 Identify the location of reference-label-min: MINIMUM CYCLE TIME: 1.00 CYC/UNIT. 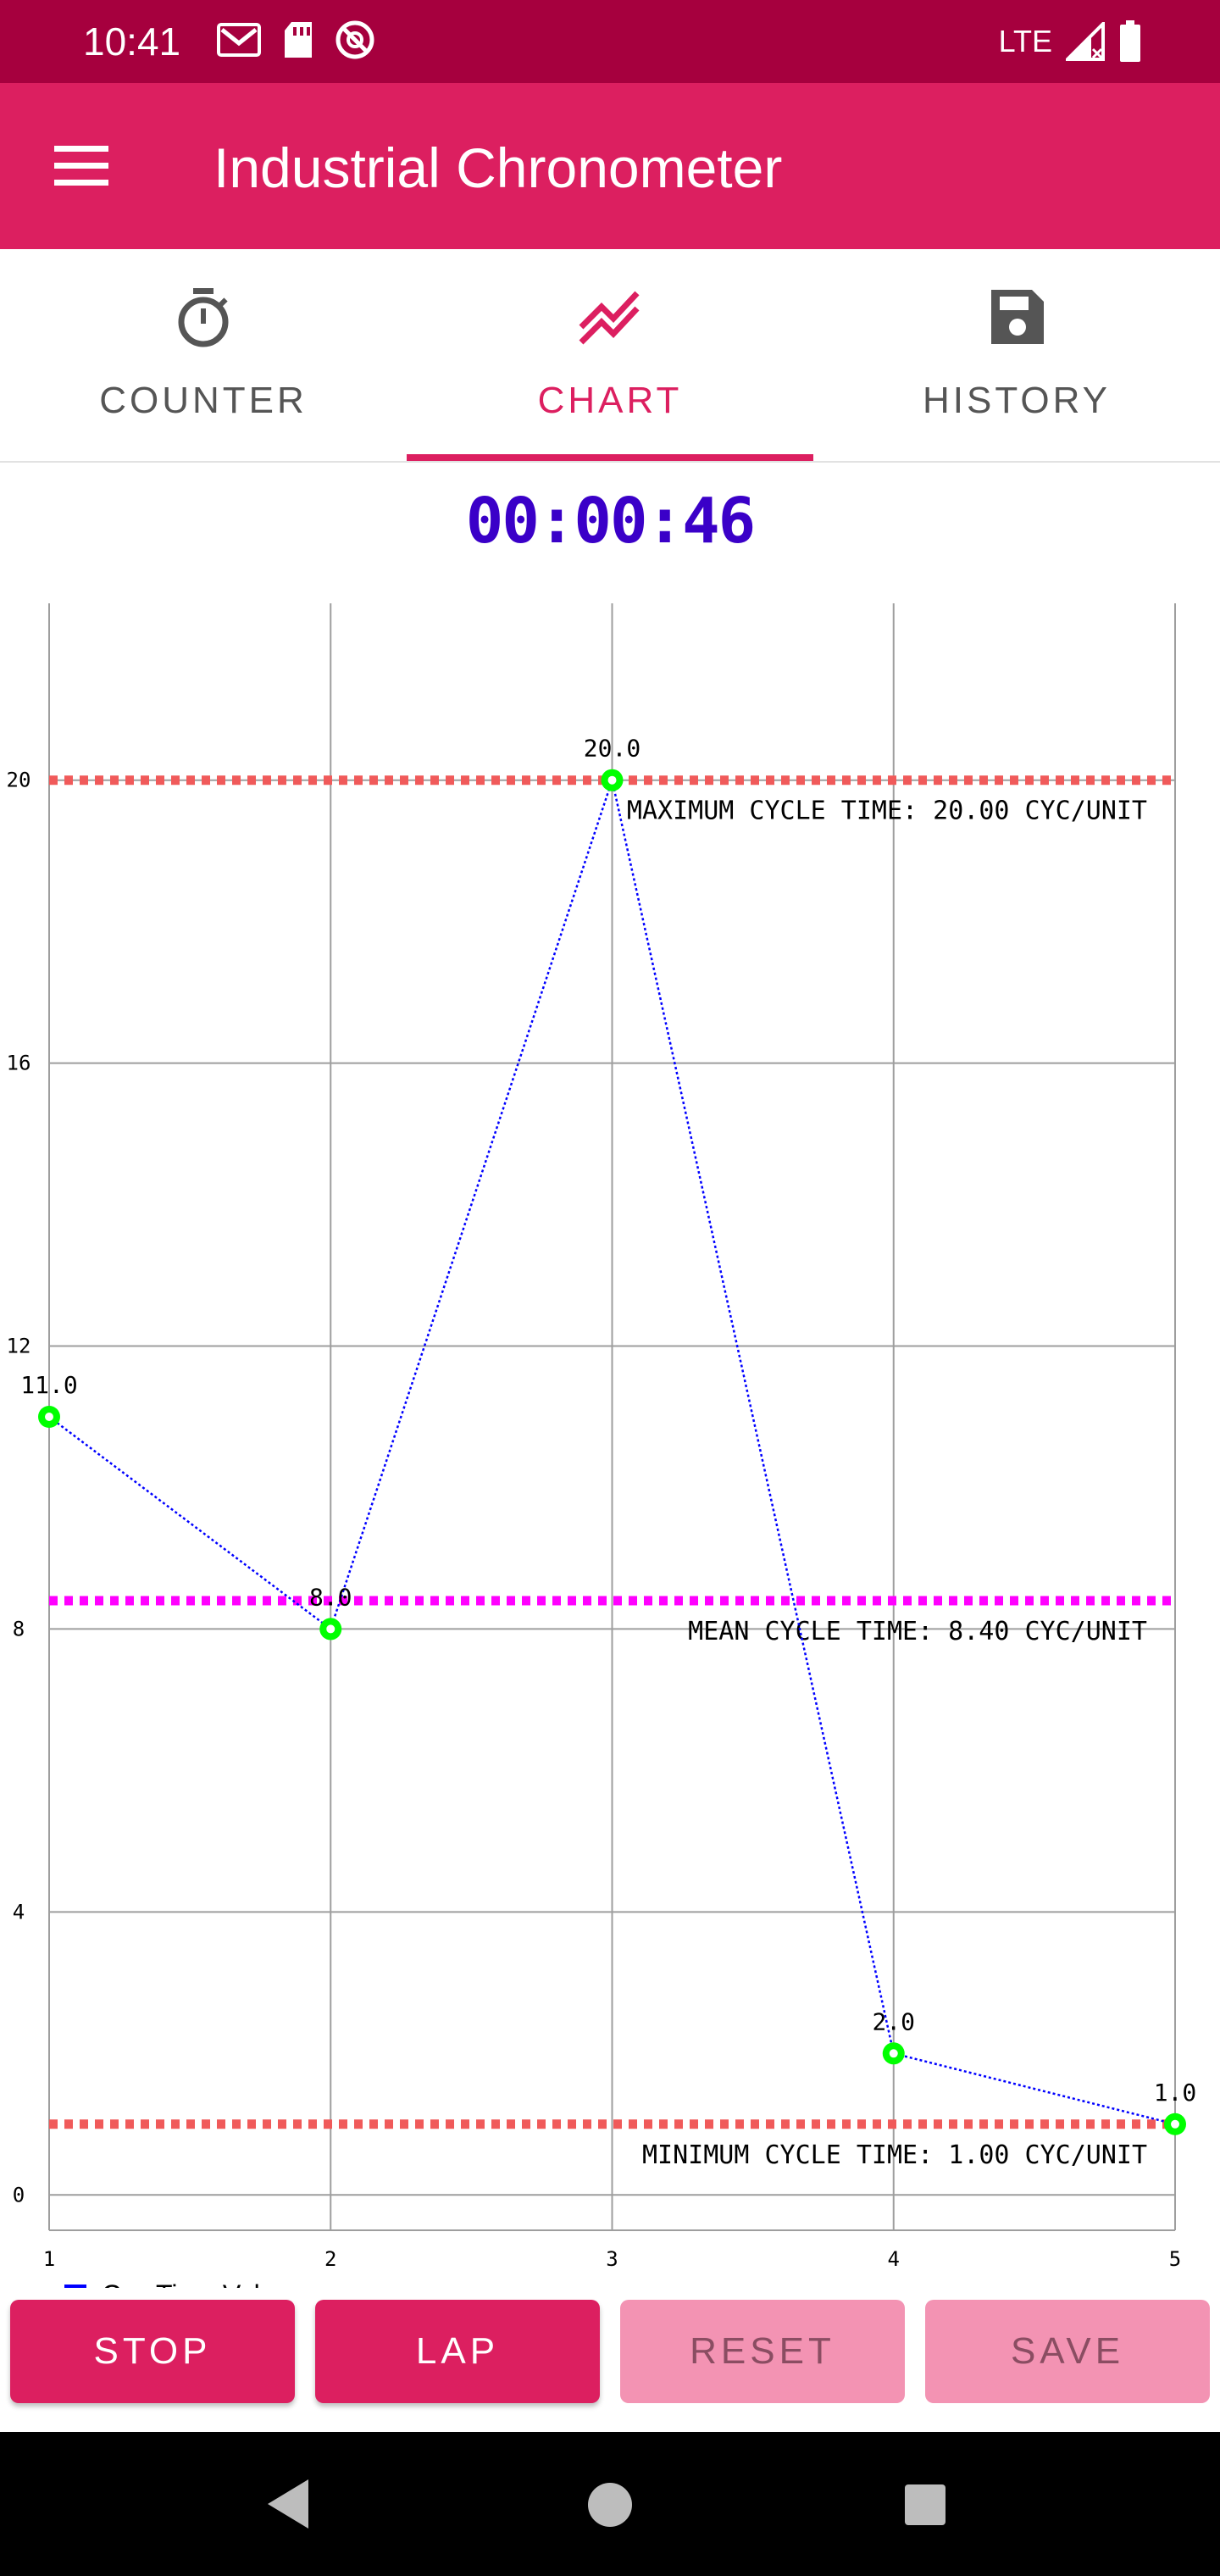
(894, 2155).